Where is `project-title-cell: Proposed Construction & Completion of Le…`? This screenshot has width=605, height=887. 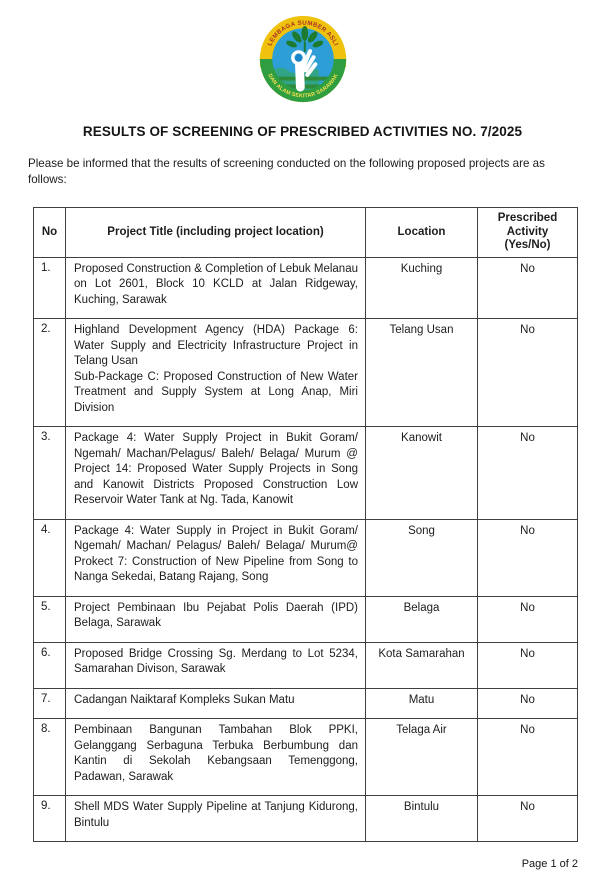
project-title-cell: Proposed Construction & Completion of Le… is located at coordinates (215, 287).